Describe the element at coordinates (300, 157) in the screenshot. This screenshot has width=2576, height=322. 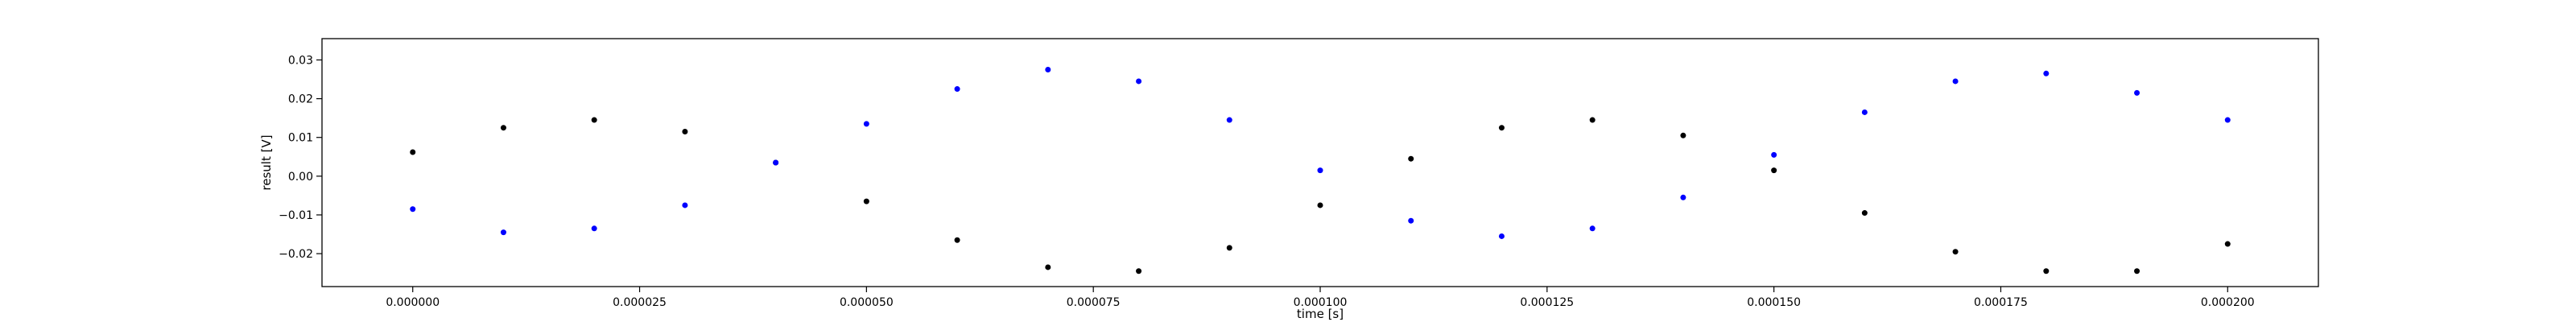
I see `y-axis: −0.02 −0.01 0.00 0.01 0.02 0.03` at that location.